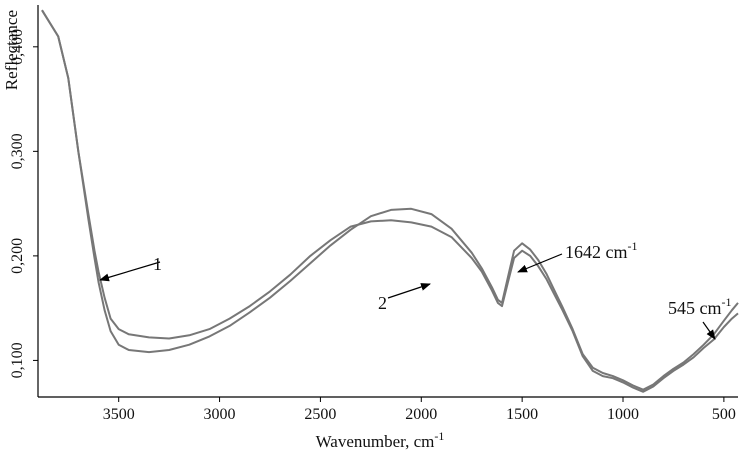 The height and width of the screenshot is (463, 750). I want to click on annotation-label: 1642 cm-1, so click(601, 250).